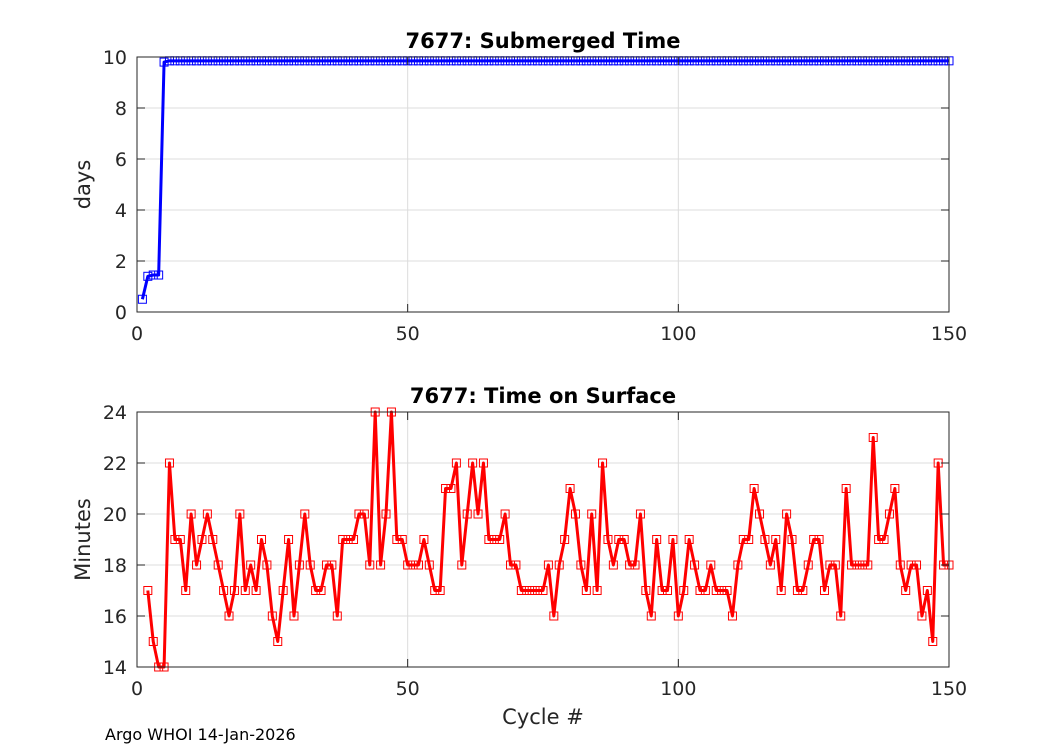 Image resolution: width=1050 pixels, height=750 pixels. I want to click on submerged-data-point, so click(153, 275).